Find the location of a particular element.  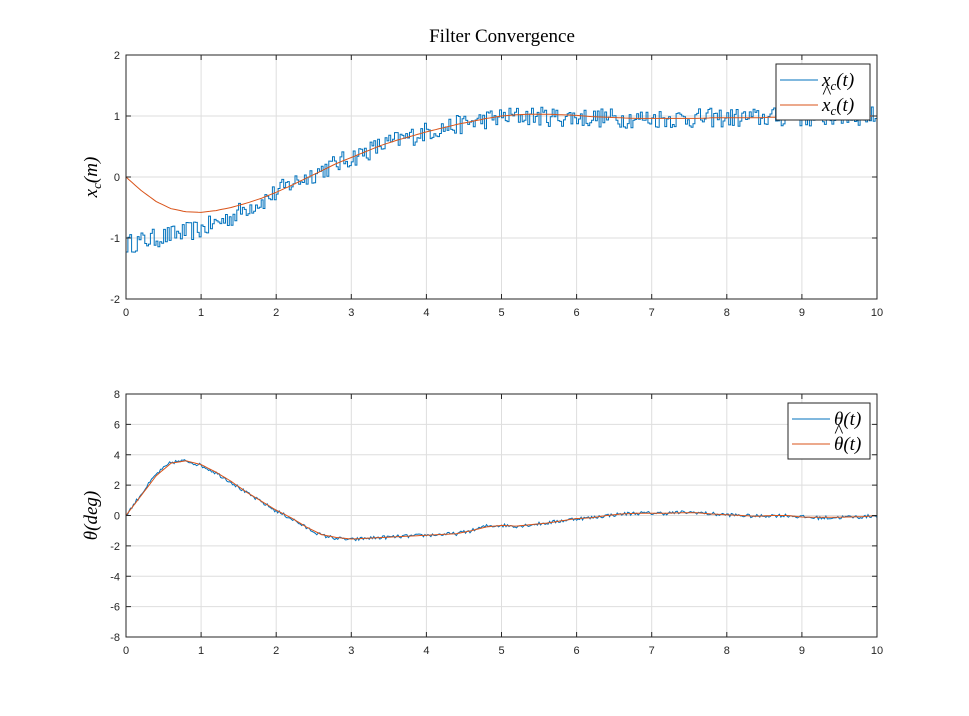

legend: xc(t)xc(t)^ is located at coordinates (823, 92).